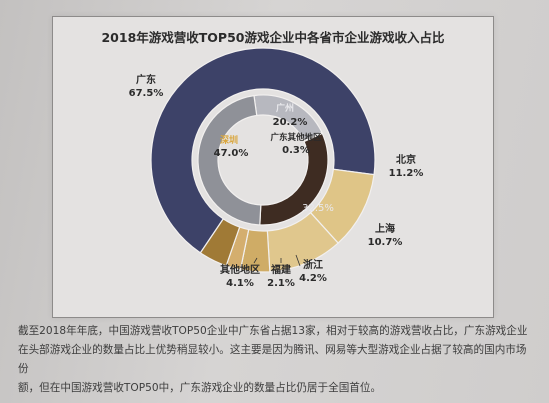  What do you see at coordinates (318, 208) in the screenshot?
I see `value-non-guangdong-inner: 32.5%` at bounding box center [318, 208].